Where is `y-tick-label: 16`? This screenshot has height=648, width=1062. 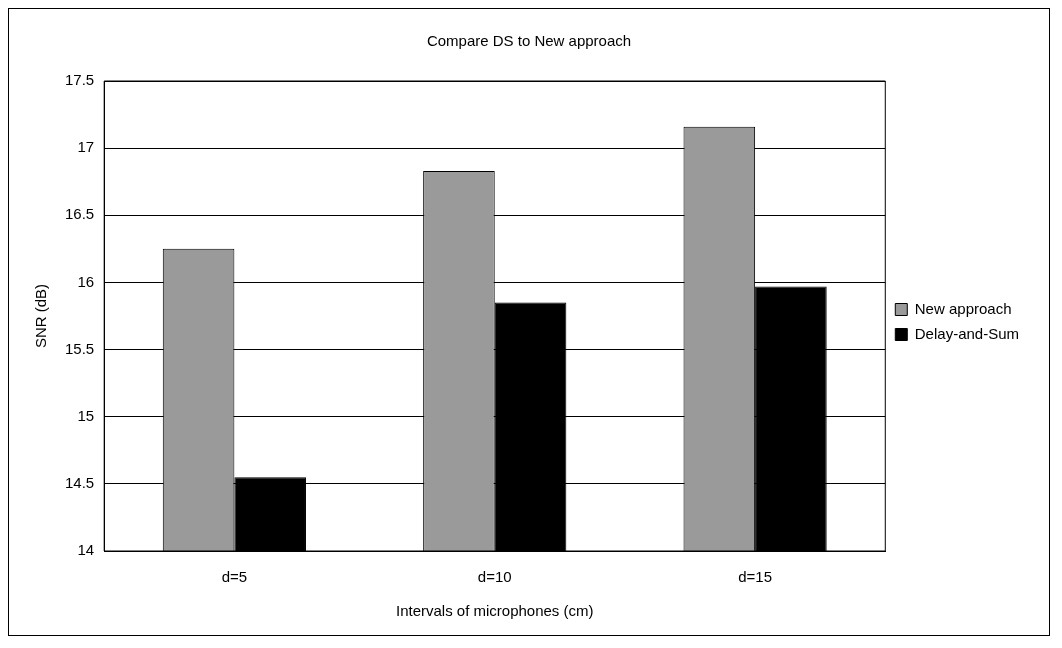
y-tick-label: 16 is located at coordinates (86, 281).